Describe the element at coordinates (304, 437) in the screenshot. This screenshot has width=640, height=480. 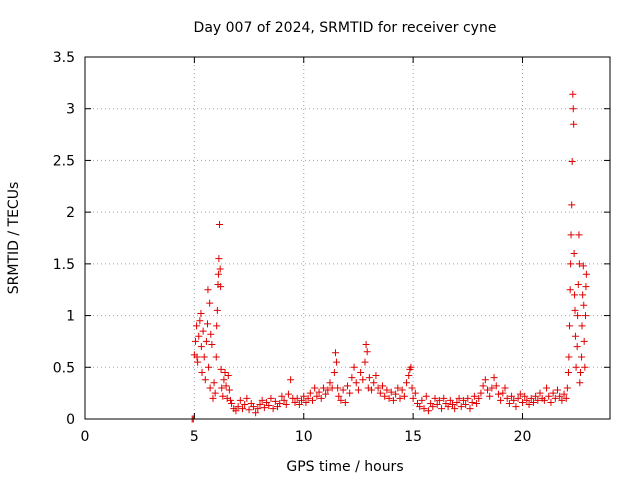
I see `x-tick-label: 10` at that location.